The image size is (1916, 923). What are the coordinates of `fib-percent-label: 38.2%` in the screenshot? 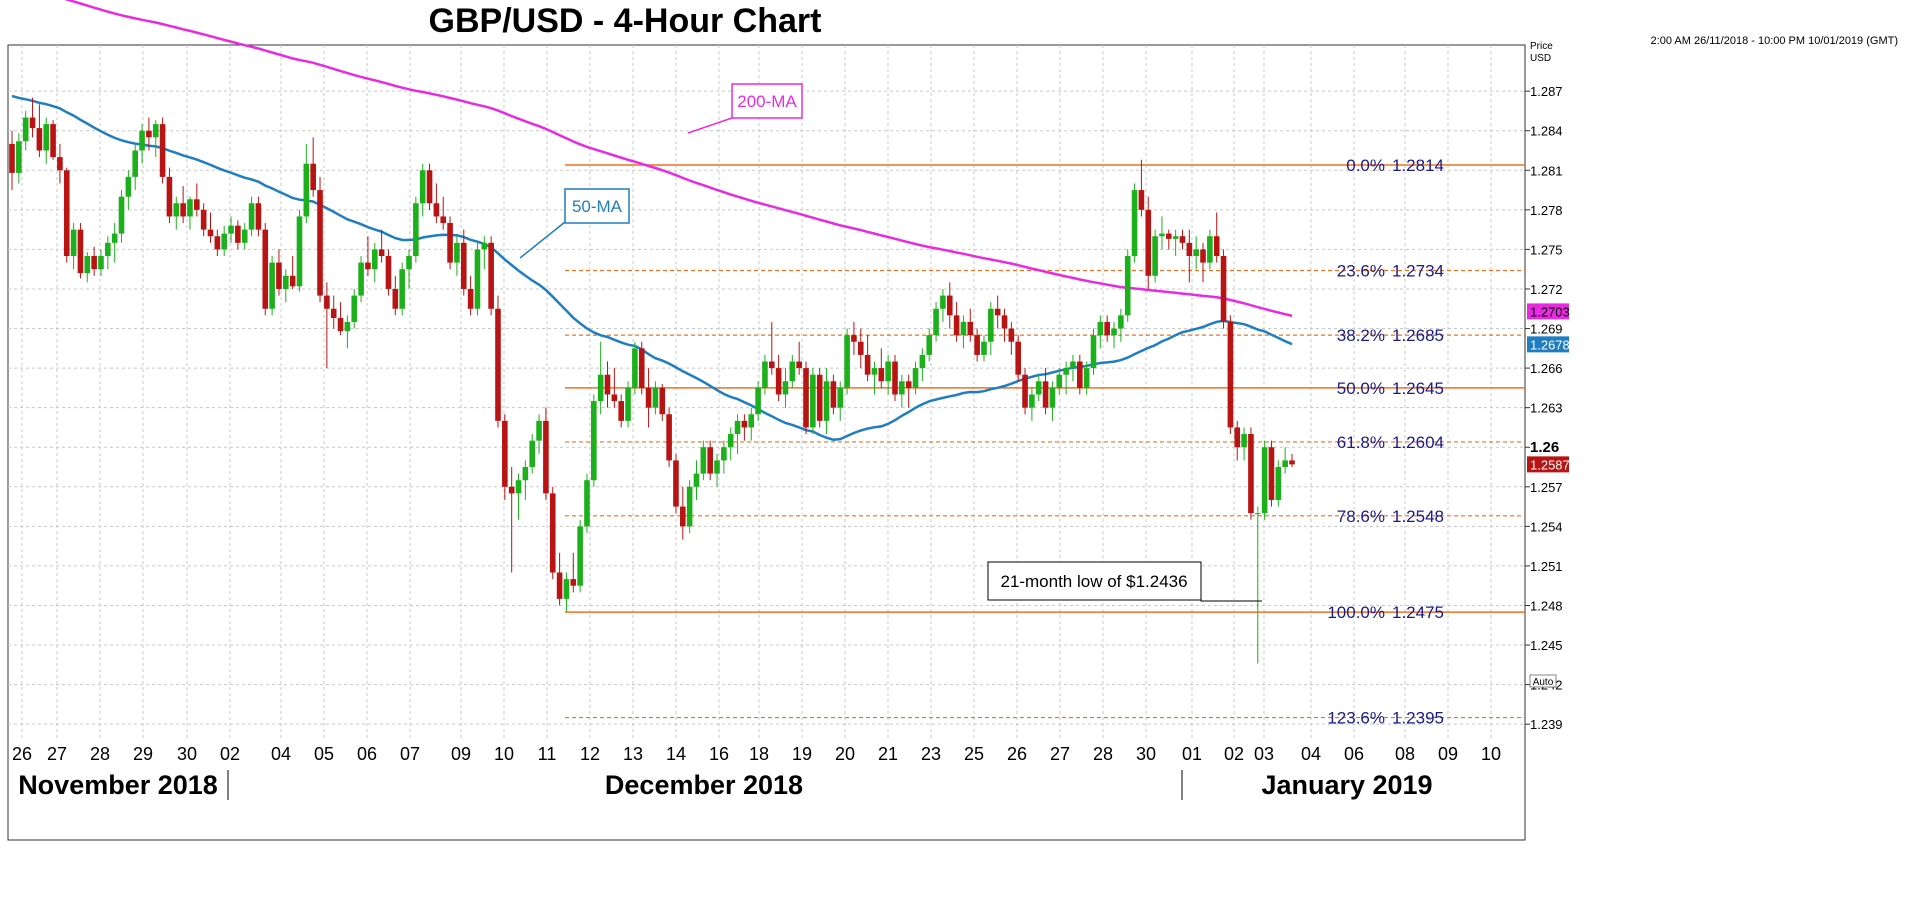 It's located at (1361, 335).